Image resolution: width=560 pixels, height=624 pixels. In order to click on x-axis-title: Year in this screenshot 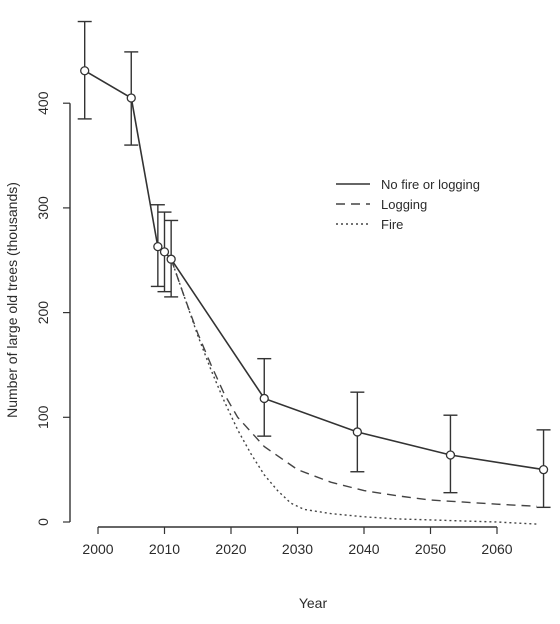, I will do `click(313, 603)`.